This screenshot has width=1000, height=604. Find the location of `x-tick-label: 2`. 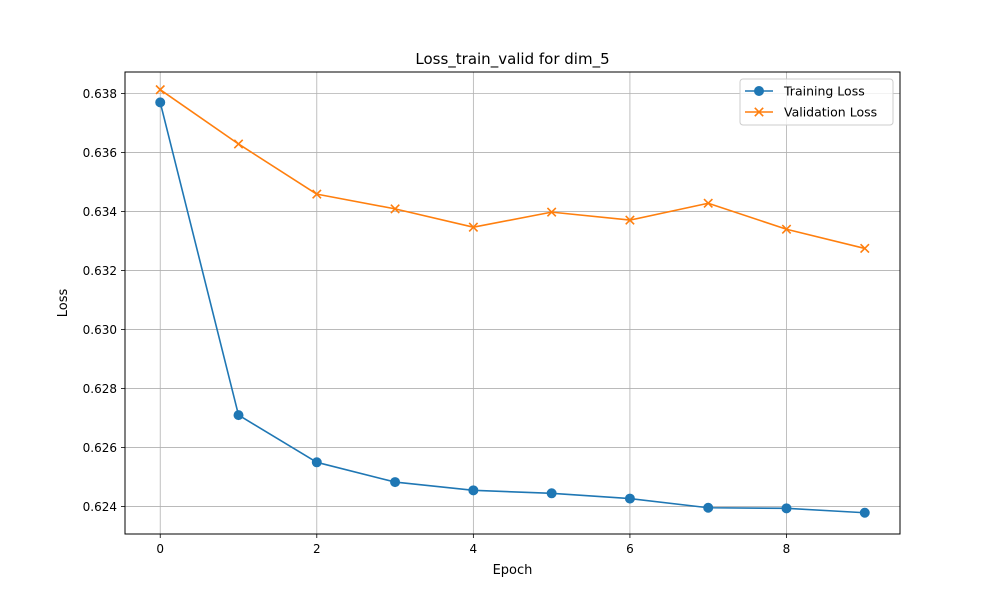

x-tick-label: 2 is located at coordinates (317, 549).